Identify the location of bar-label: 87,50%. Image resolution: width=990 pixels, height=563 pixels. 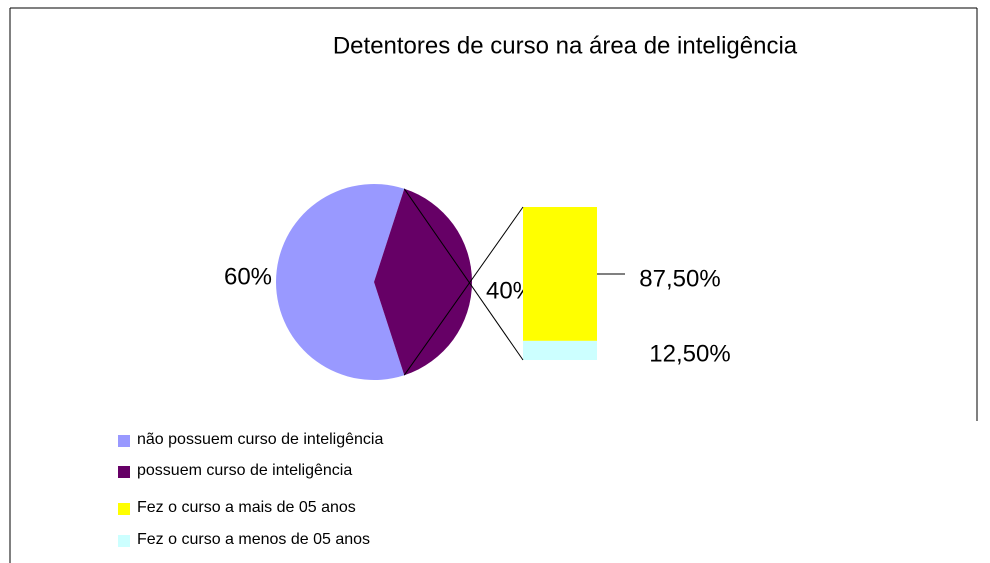
(679, 278).